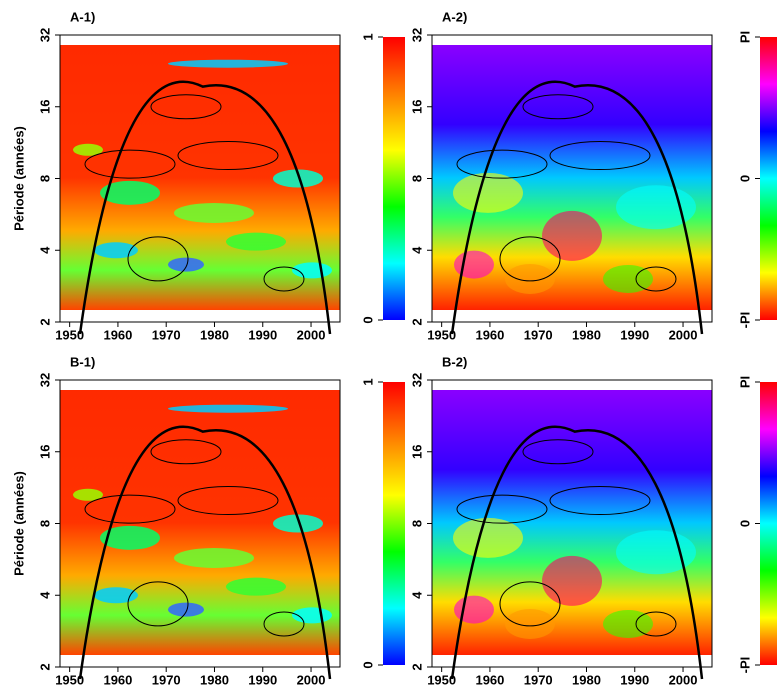 The height and width of the screenshot is (699, 777). Describe the element at coordinates (82, 361) in the screenshot. I see `panel-title: B-1)` at that location.